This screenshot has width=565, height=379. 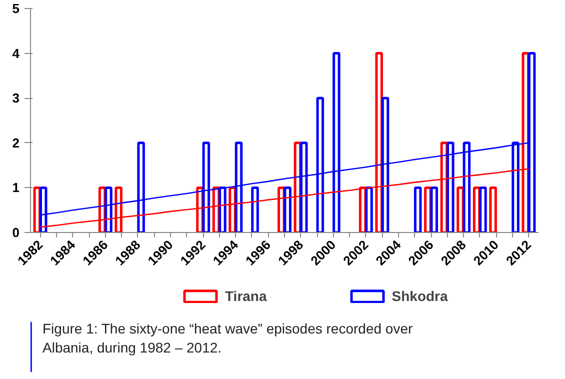 I want to click on y-tick-label: 2, so click(x=16, y=142).